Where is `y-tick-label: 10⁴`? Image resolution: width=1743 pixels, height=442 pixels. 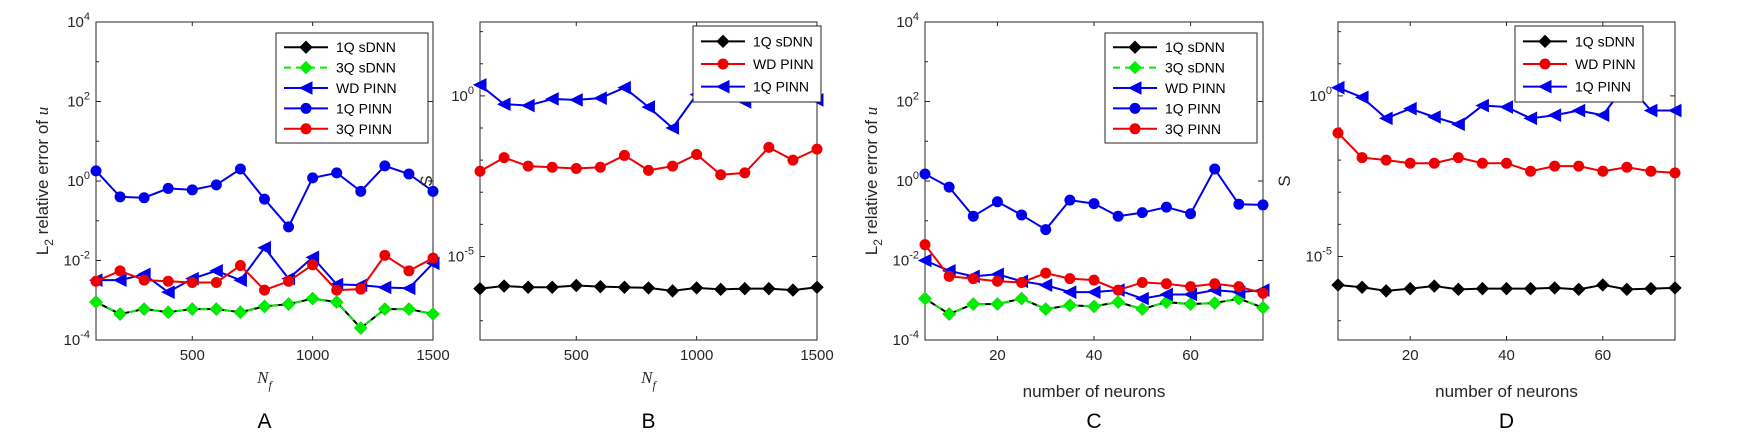 y-tick-label: 10⁴ is located at coordinates (78, 21).